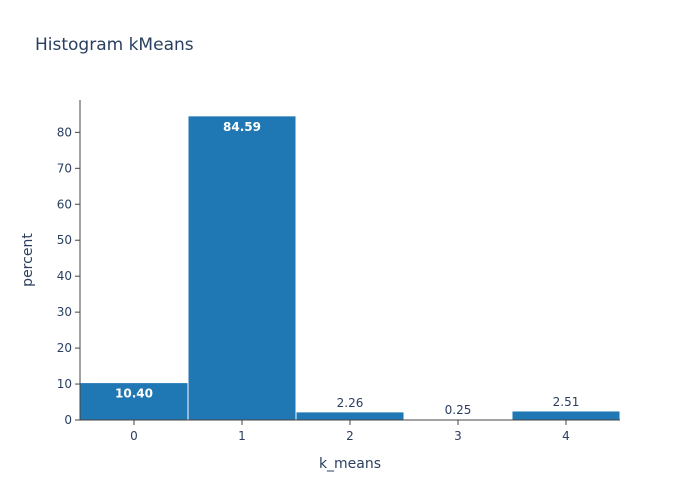 The image size is (700, 500). I want to click on x-tick-label-3: 3, so click(458, 436).